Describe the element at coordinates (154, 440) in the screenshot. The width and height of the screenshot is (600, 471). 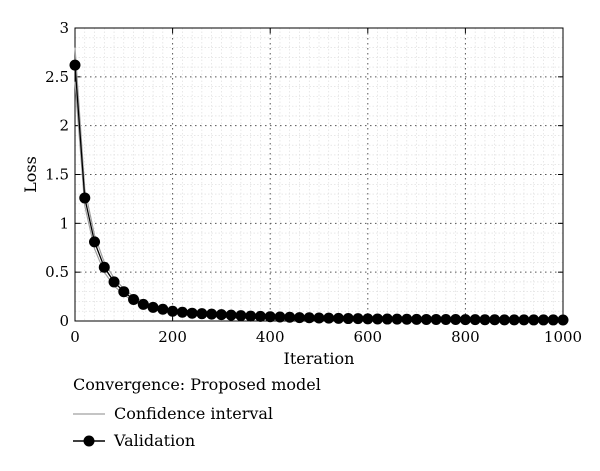
I see `legend-validation-label: Validation` at that location.